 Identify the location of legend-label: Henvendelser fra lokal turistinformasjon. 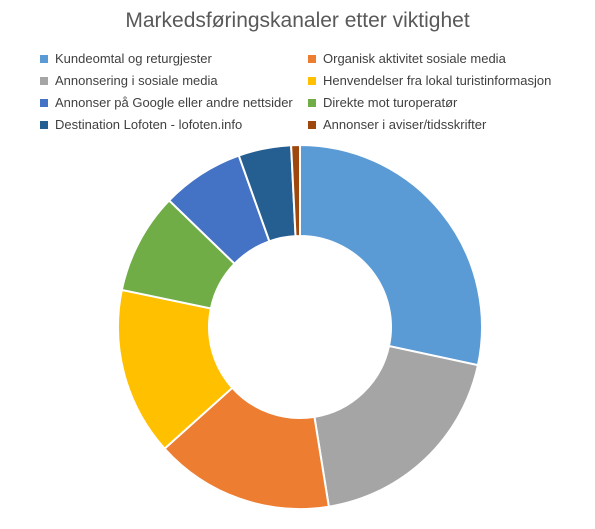
(437, 80).